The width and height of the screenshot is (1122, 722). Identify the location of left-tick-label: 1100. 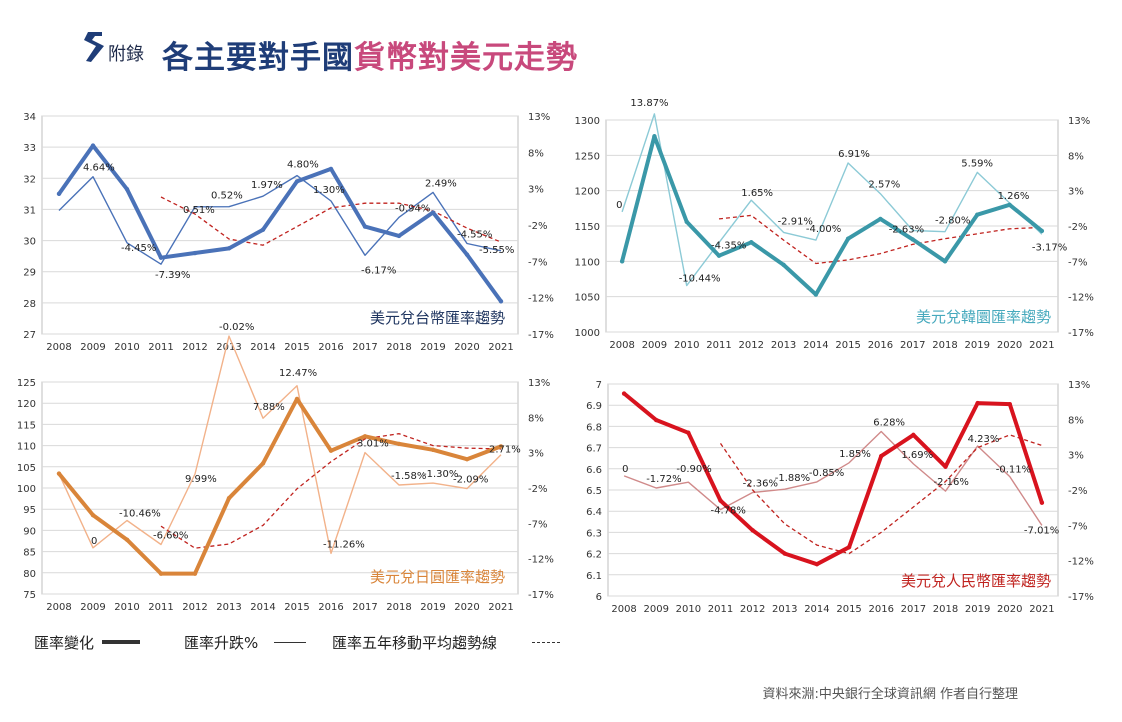
(587, 262).